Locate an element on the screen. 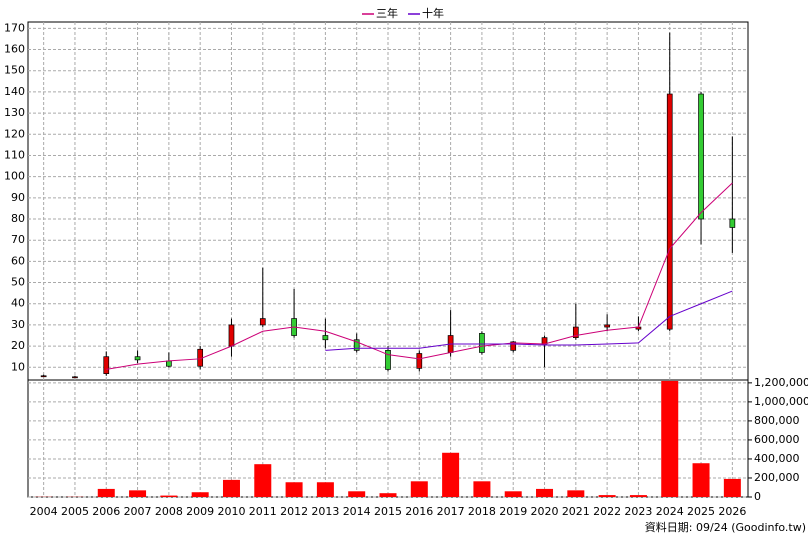  footer: 資料日期: 09/24 (Goodinfo.tw) is located at coordinates (725, 527).